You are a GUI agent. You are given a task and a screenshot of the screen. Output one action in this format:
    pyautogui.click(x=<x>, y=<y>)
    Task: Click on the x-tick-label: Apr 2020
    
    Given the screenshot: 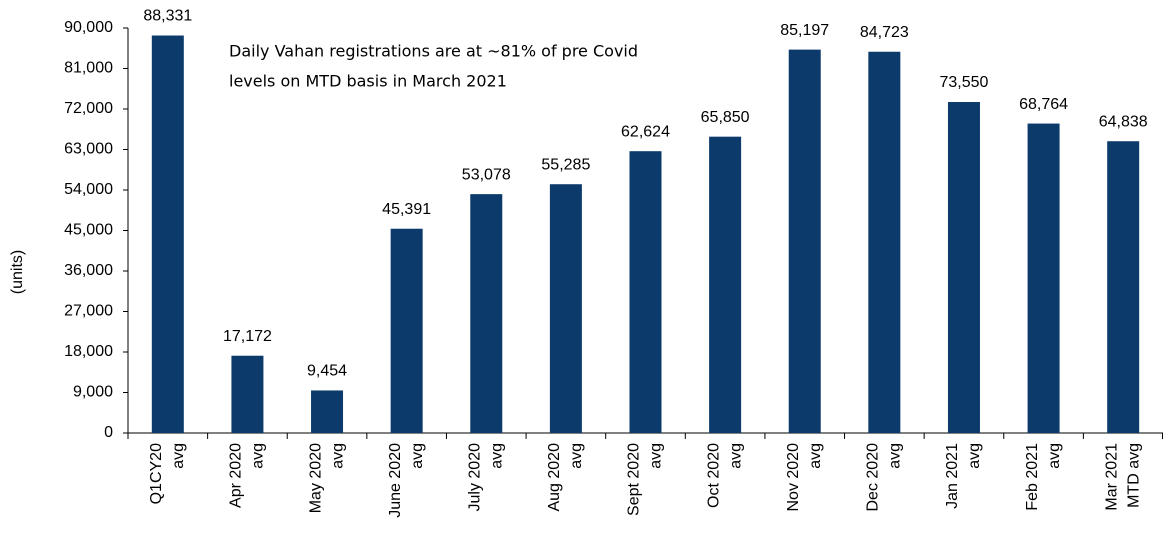 What is the action you would take?
    pyautogui.click(x=236, y=475)
    